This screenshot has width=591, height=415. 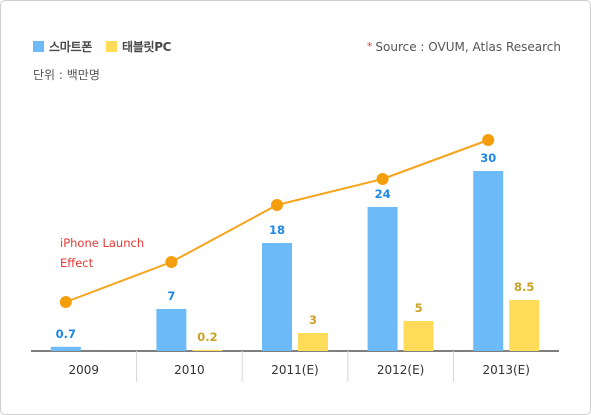 What do you see at coordinates (383, 194) in the screenshot?
I see `data-label-smartphone: 24` at bounding box center [383, 194].